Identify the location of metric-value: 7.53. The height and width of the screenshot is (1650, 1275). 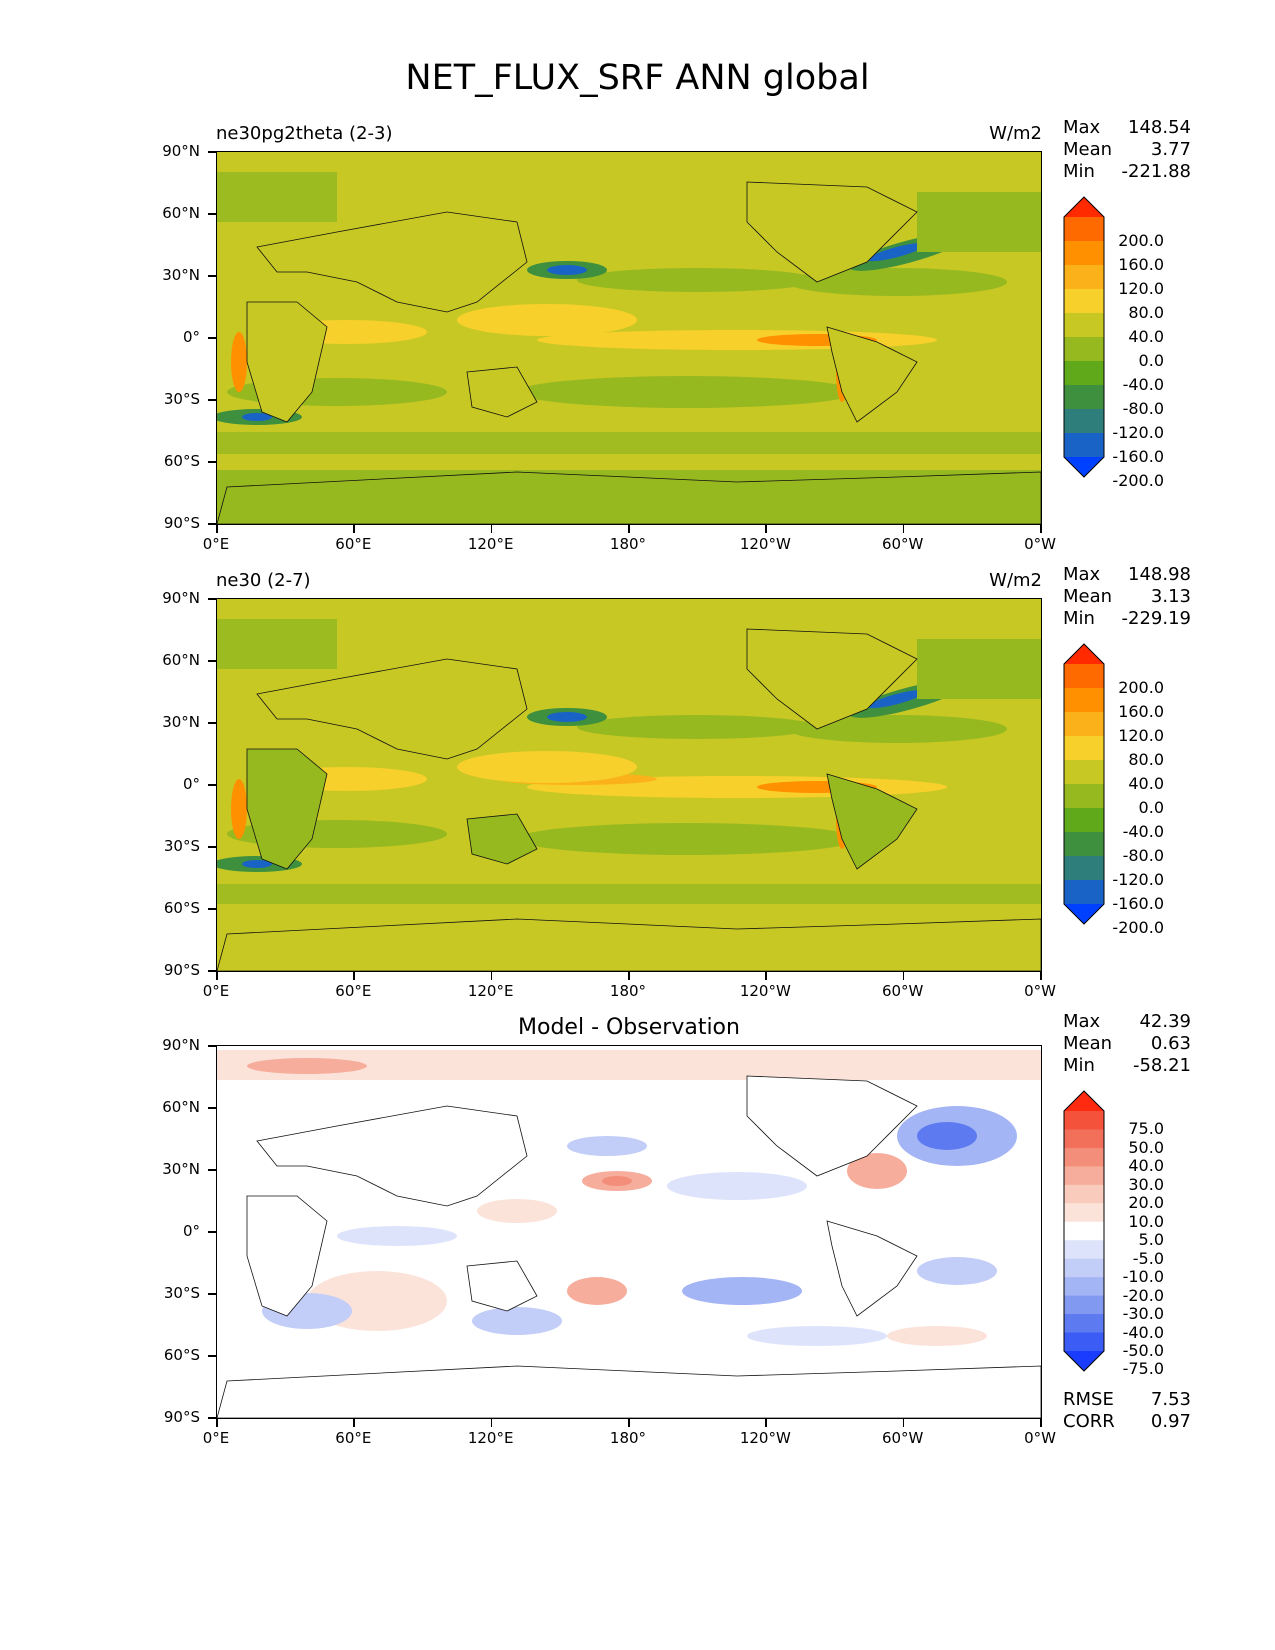
(1170, 1399).